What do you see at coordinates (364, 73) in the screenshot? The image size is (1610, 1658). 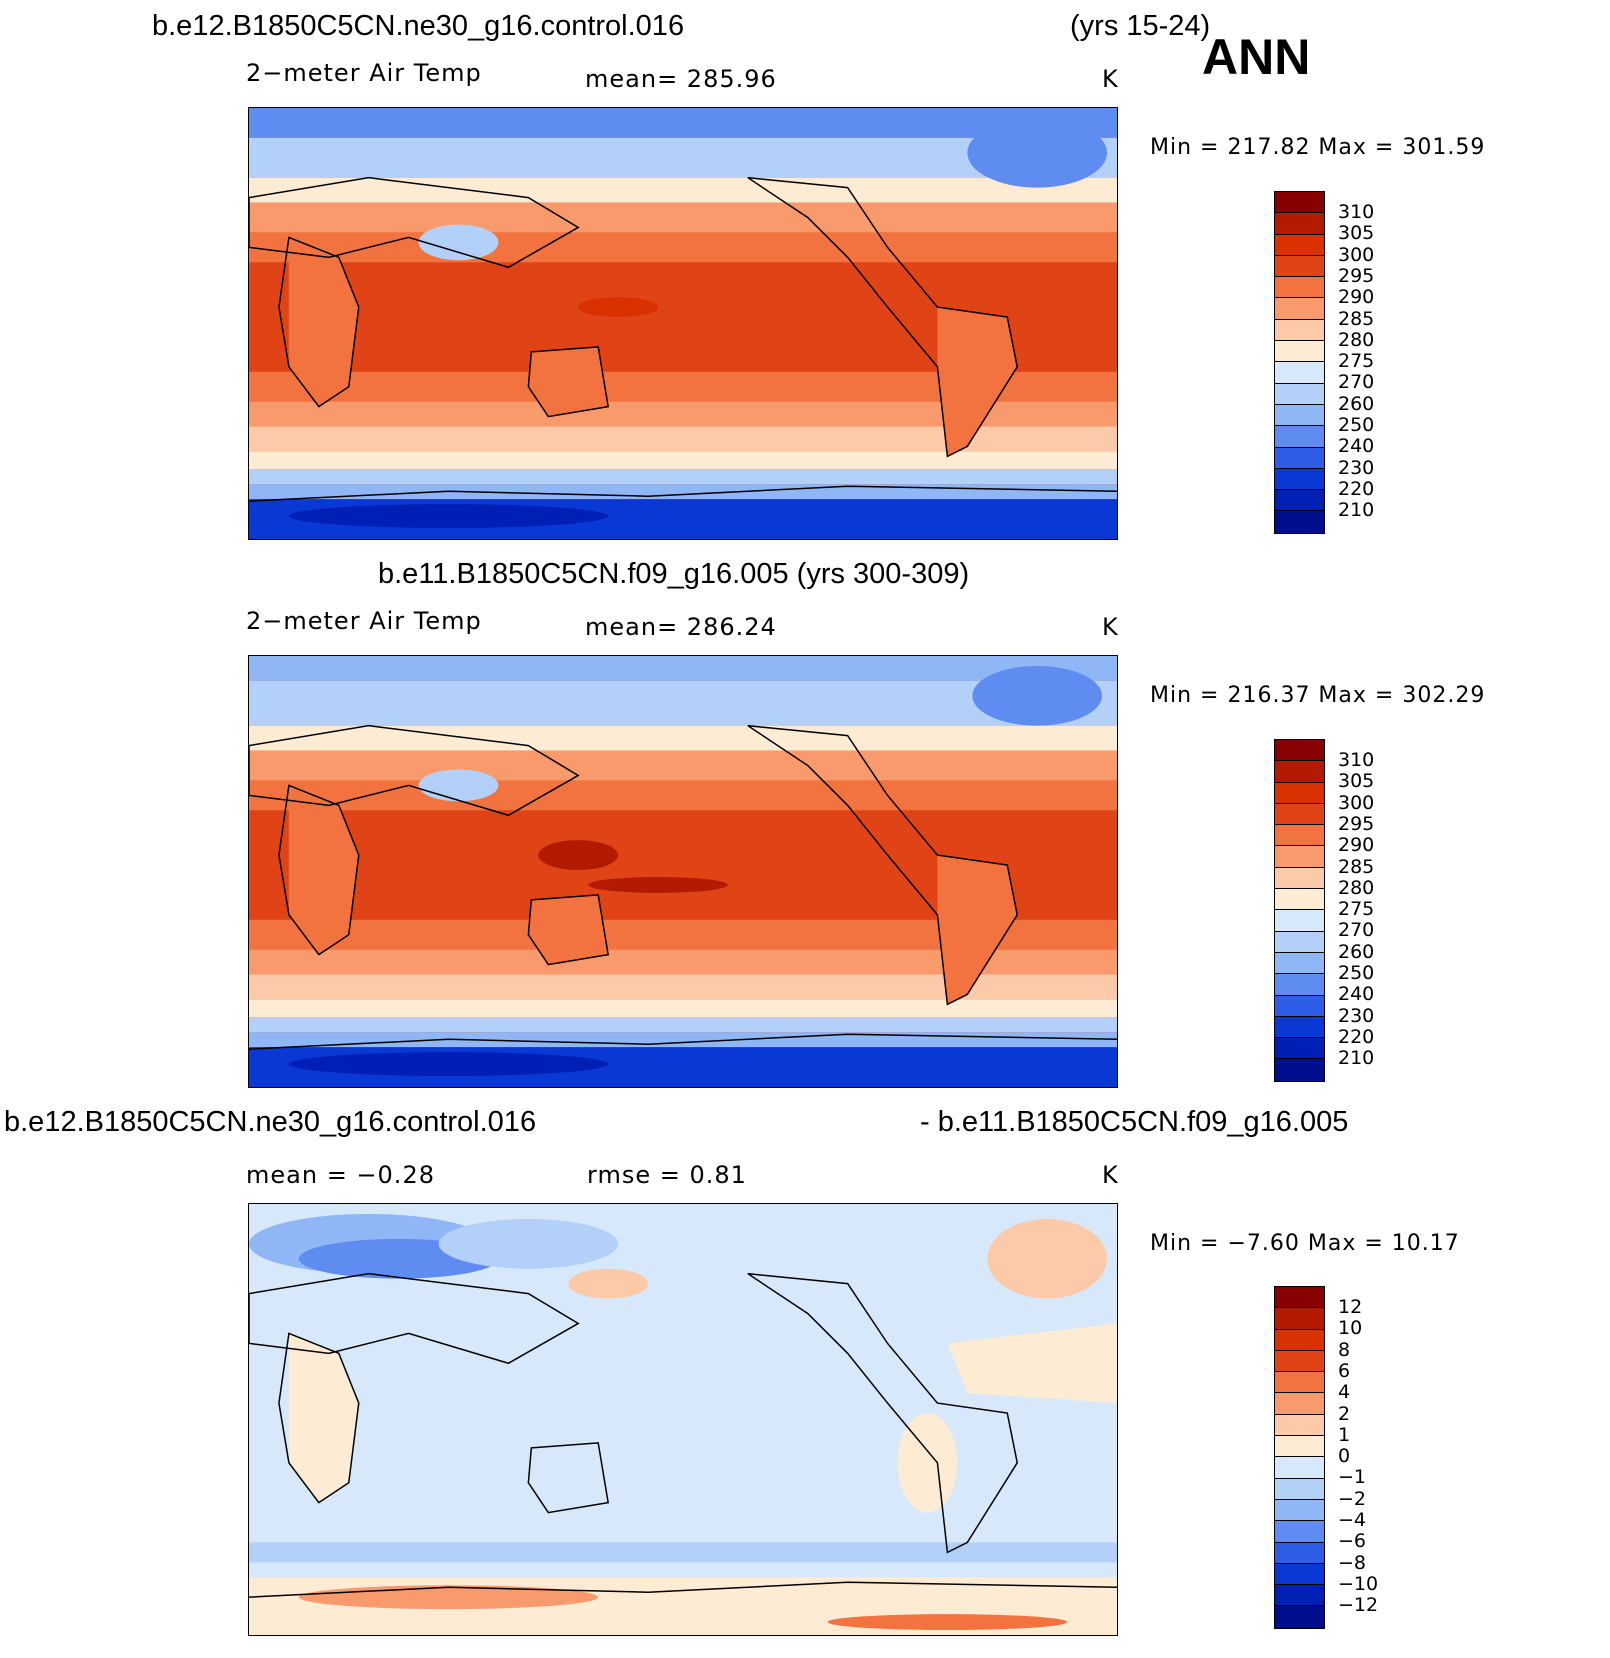 I see `panel1-variable: 2−meter Air Temp` at bounding box center [364, 73].